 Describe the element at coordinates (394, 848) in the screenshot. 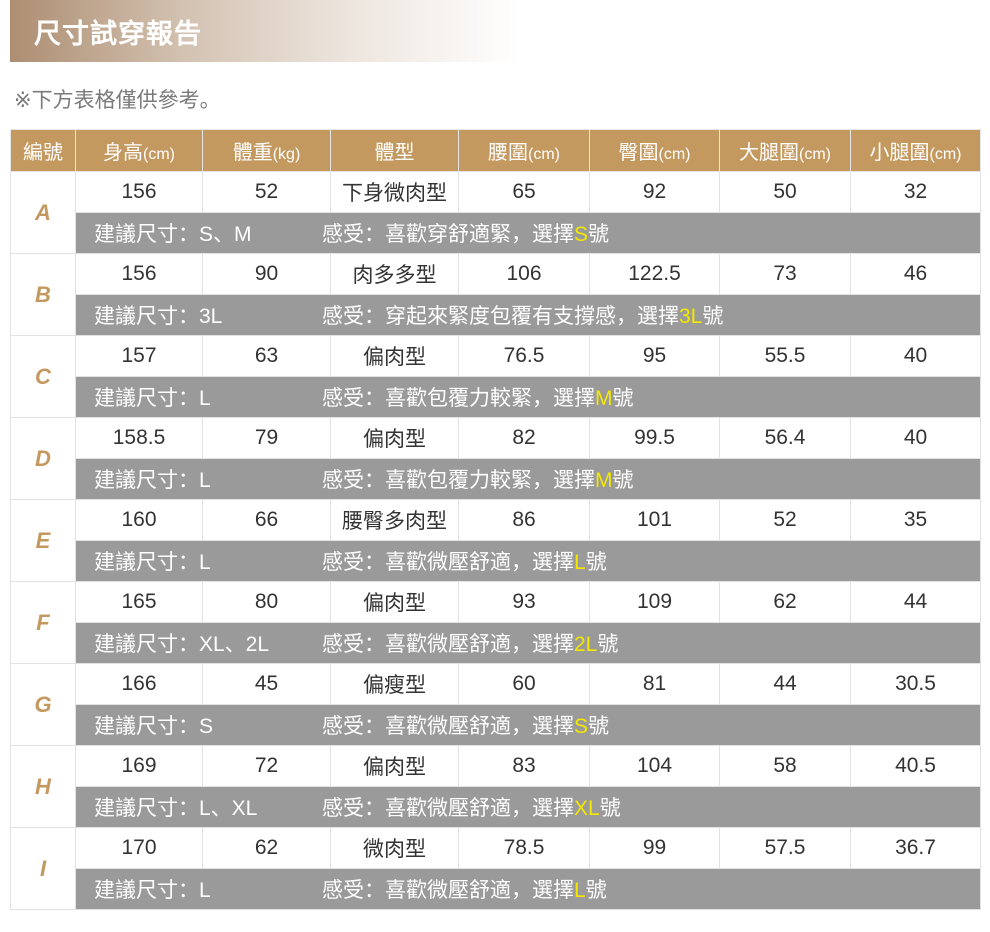

I see `cell-body: 微肉型` at that location.